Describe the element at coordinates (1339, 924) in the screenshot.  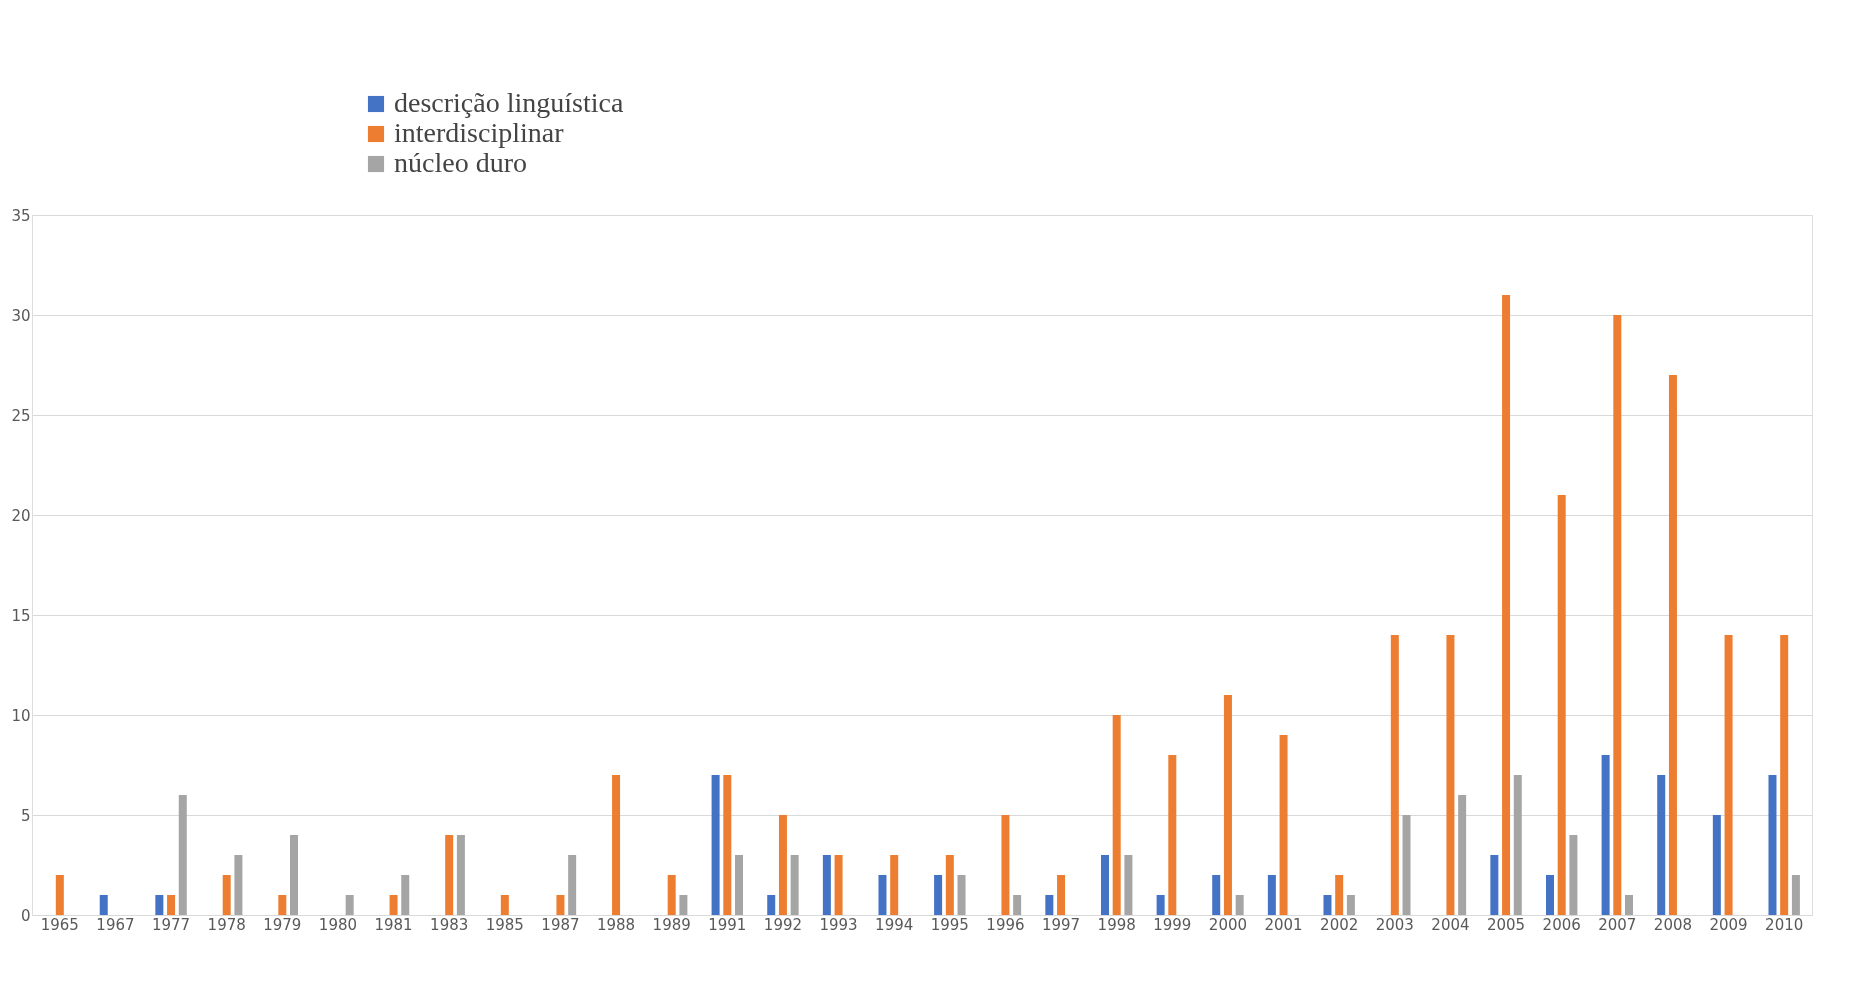
I see `x-tick-label: 2002` at that location.